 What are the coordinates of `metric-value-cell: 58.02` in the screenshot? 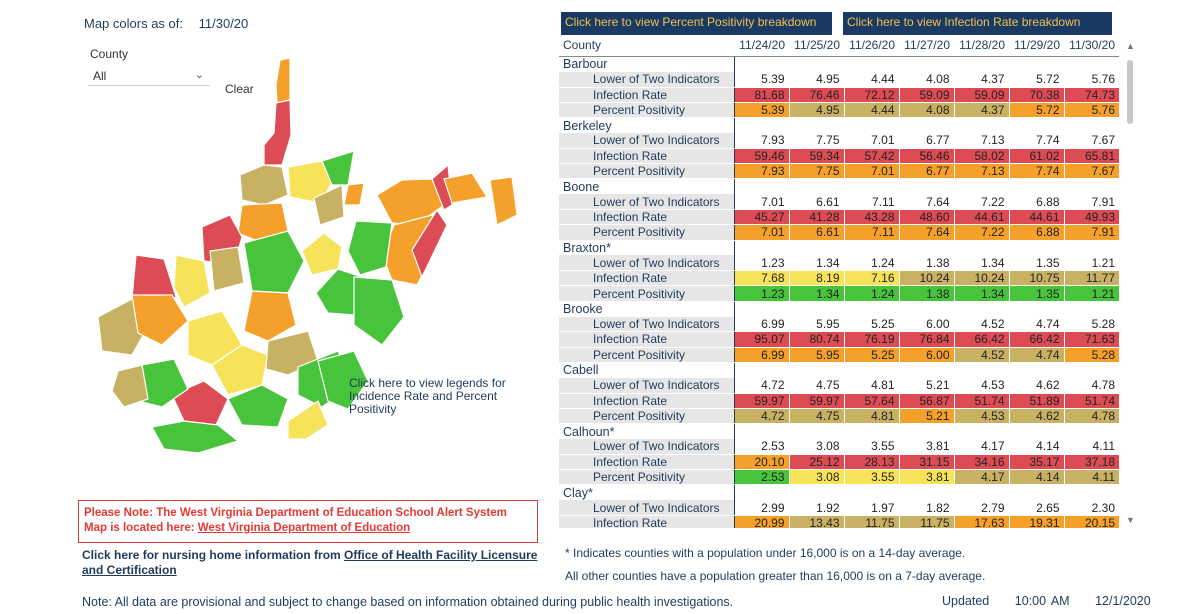 It's located at (981, 156).